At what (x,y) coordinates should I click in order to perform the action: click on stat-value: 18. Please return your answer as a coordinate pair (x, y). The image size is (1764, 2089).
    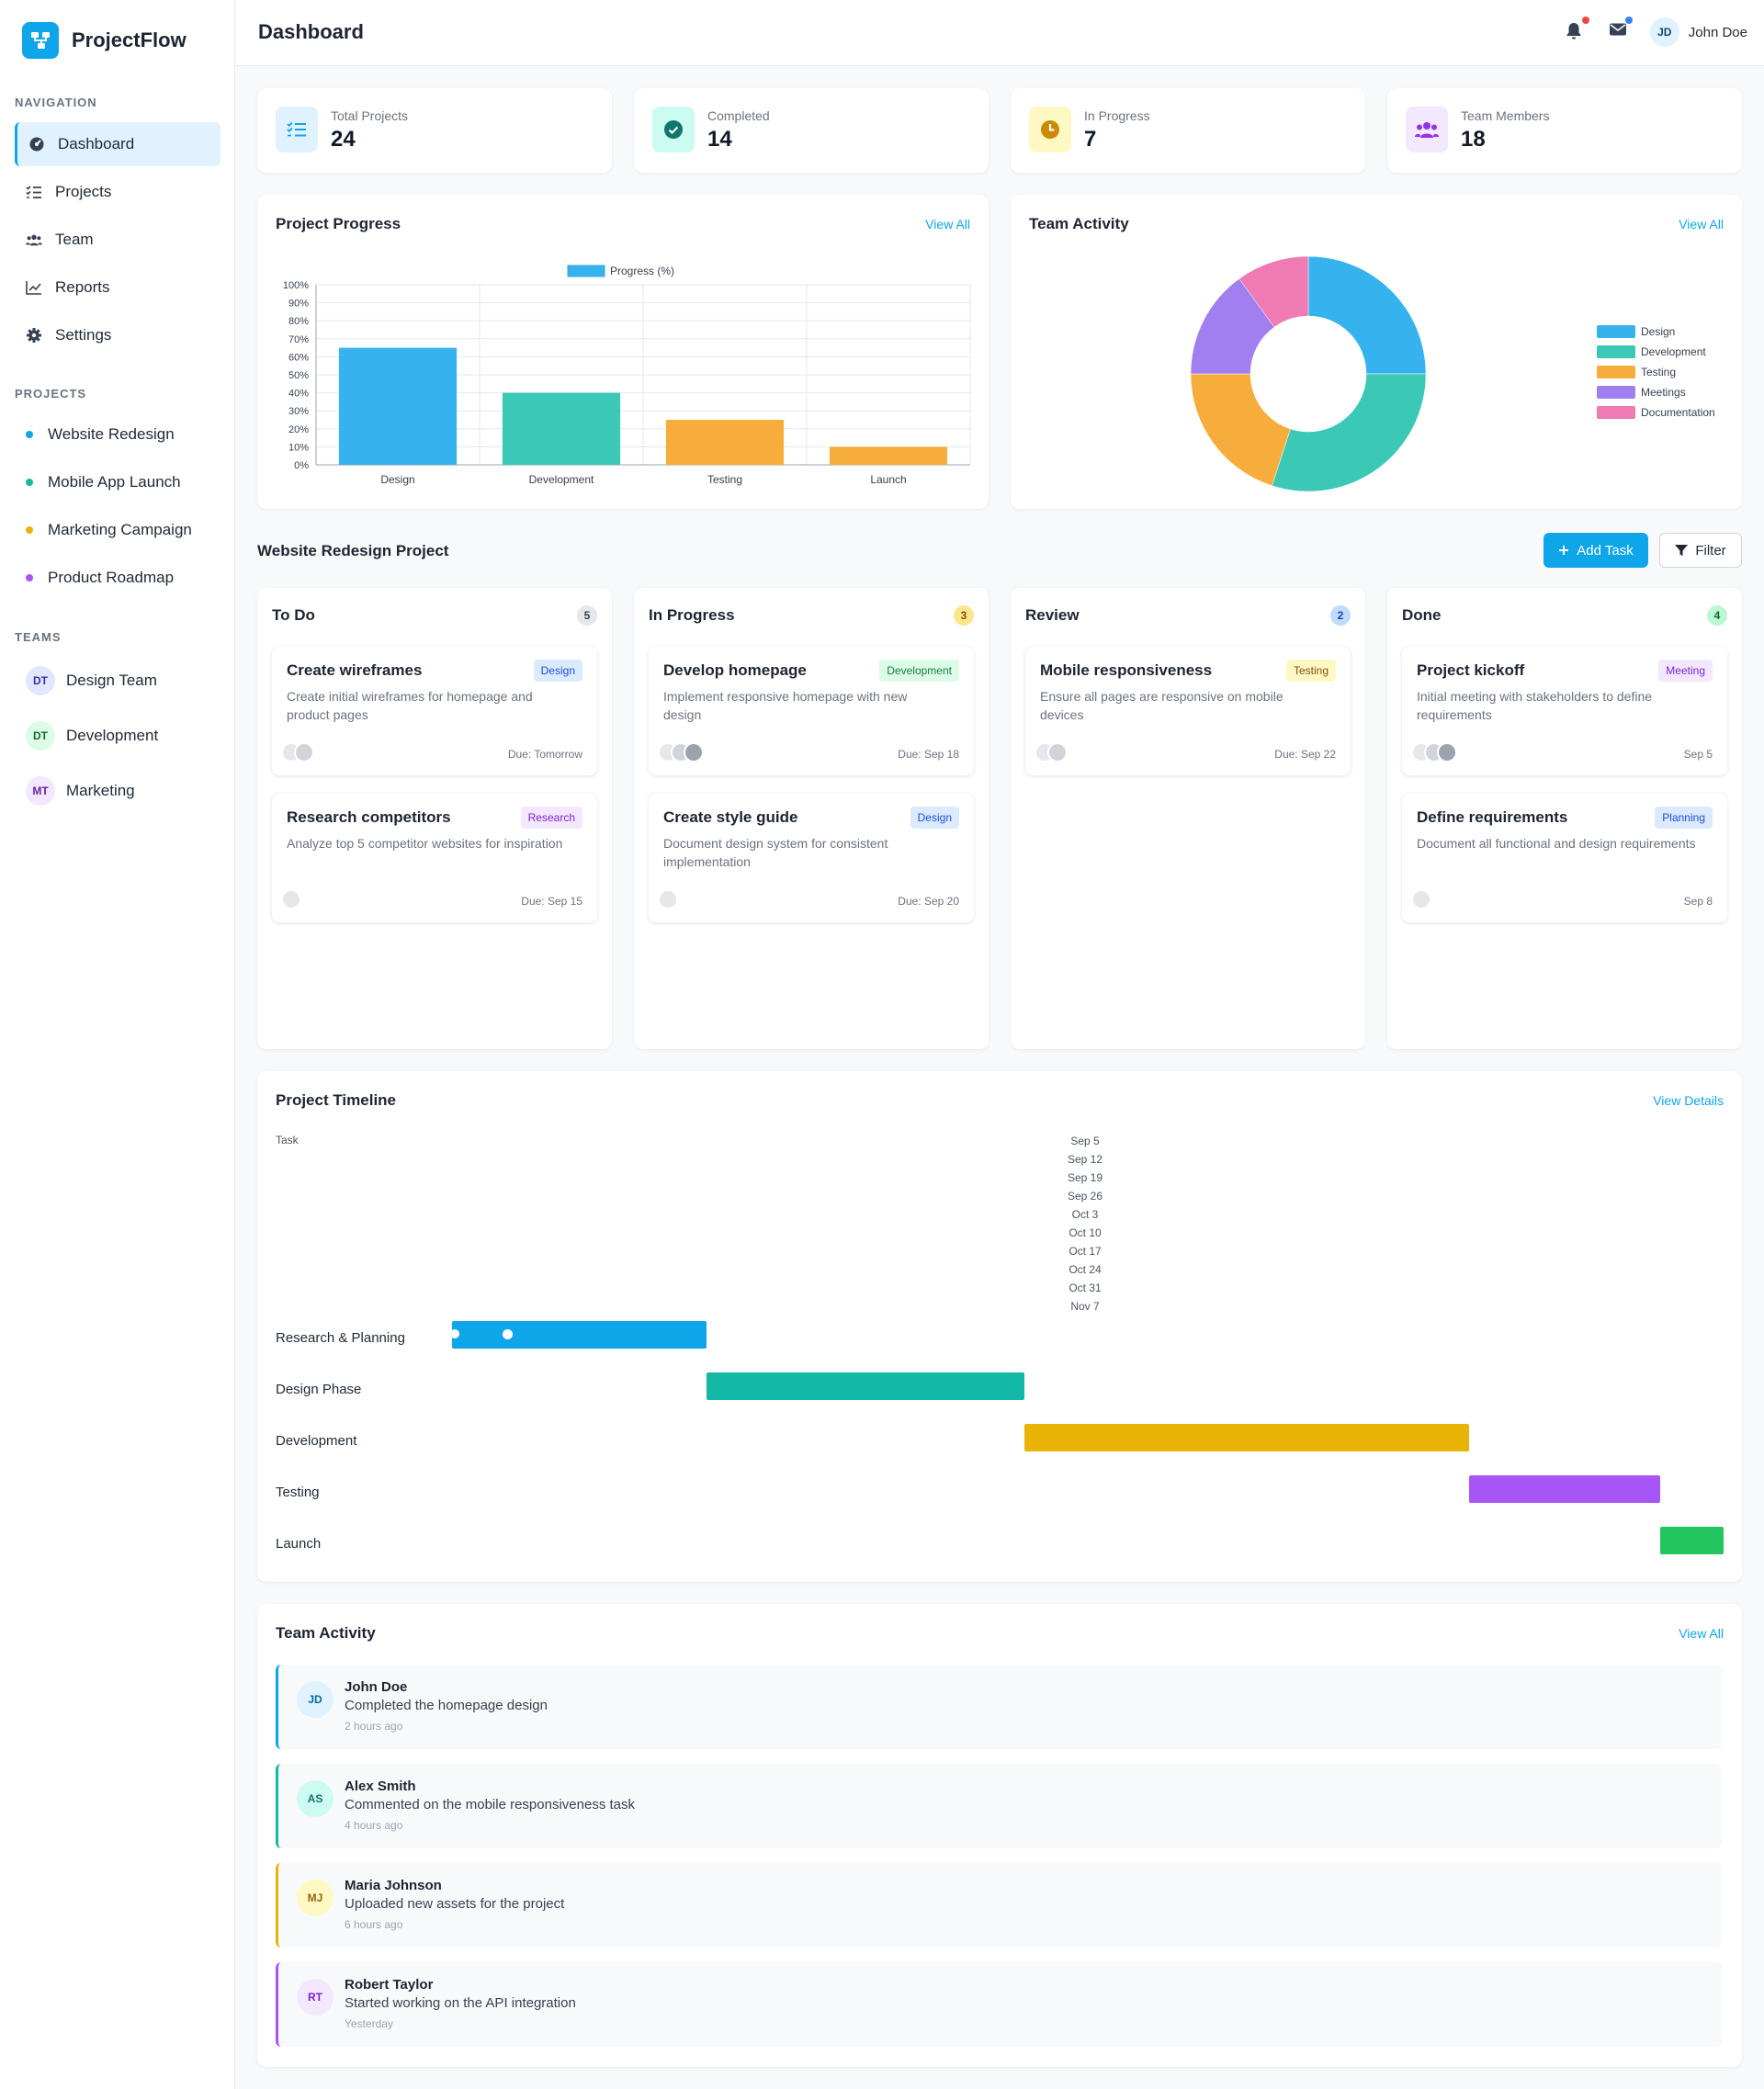
    Looking at the image, I should click on (1473, 140).